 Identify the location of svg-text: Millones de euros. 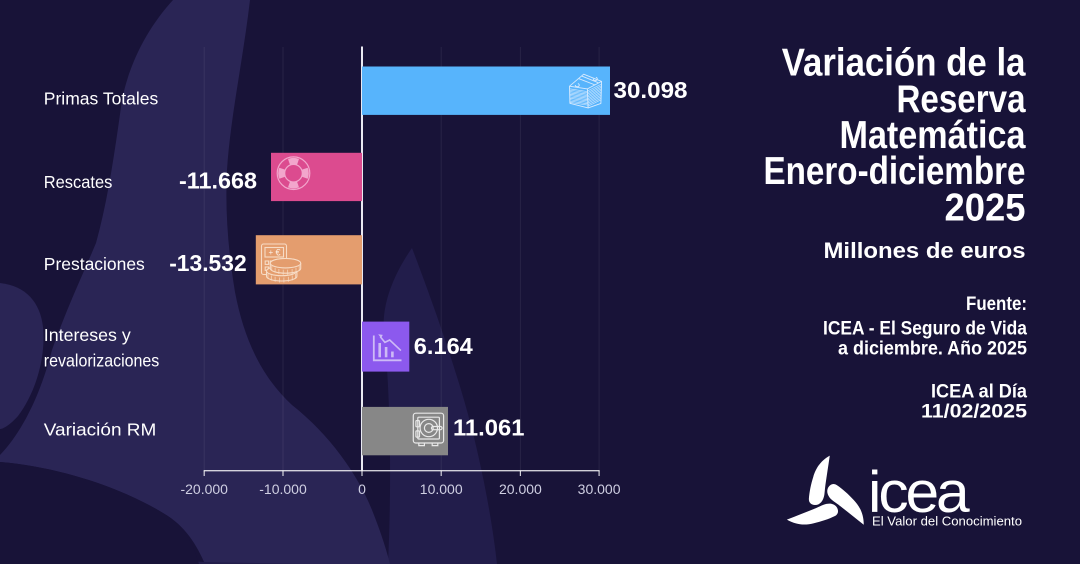
(925, 250).